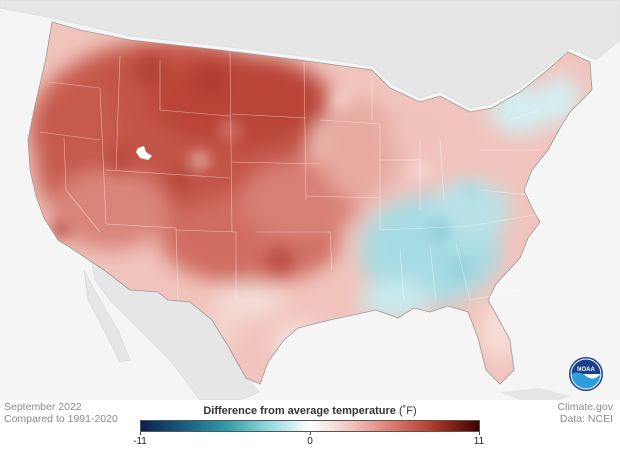 The image size is (620, 450). I want to click on noaa-logo-text: NOAA, so click(586, 370).